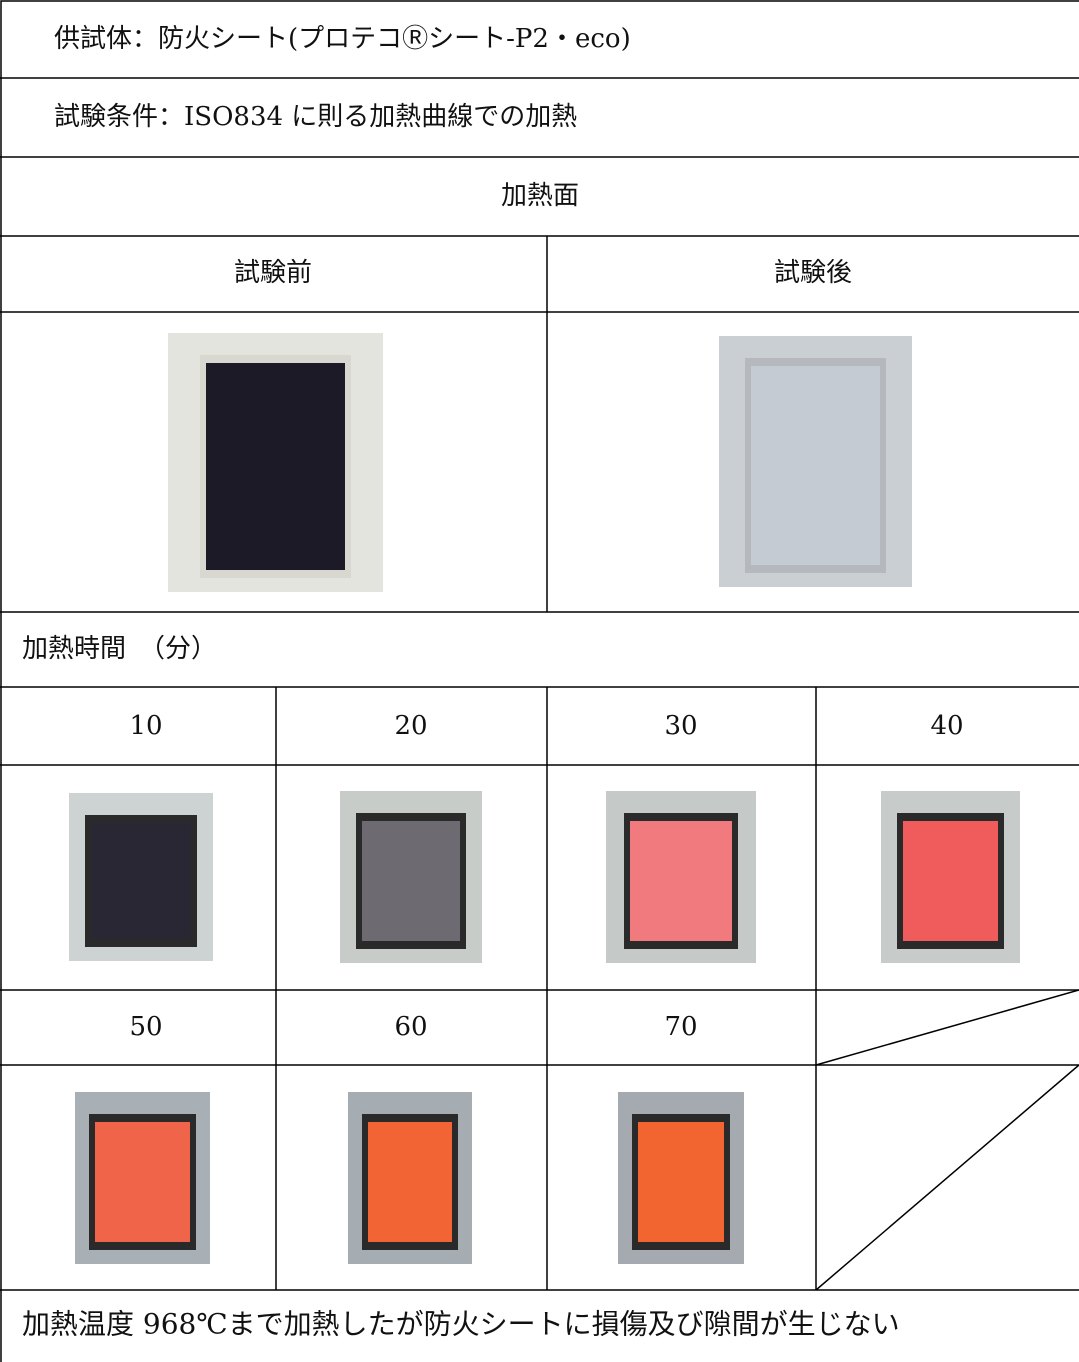 The image size is (1079, 1362). What do you see at coordinates (119, 649) in the screenshot?
I see `time-label: 加熱時間 （分）` at bounding box center [119, 649].